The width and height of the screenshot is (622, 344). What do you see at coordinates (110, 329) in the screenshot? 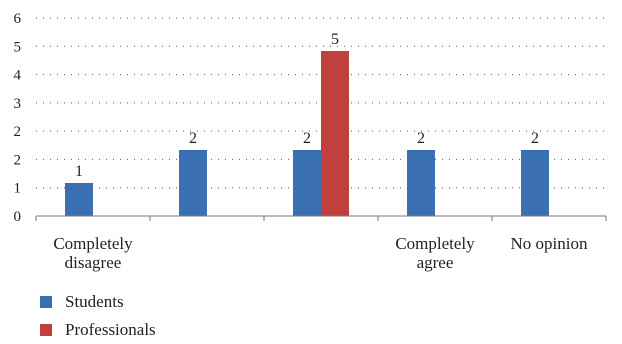
I see `legend-label-professionals: Professionals` at bounding box center [110, 329].